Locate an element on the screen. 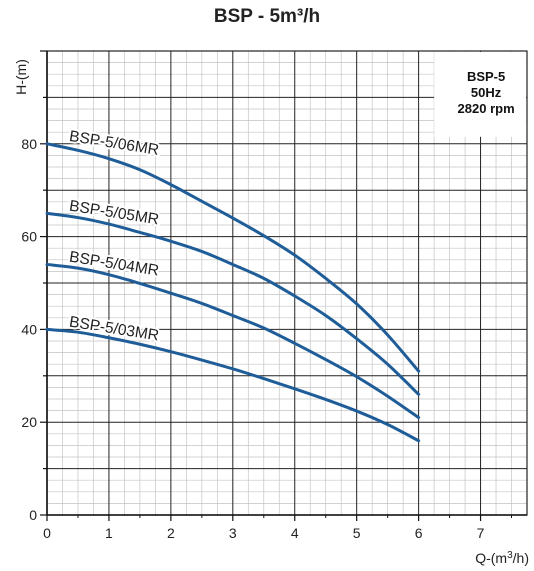 The height and width of the screenshot is (571, 534). y-tick-label: 20 is located at coordinates (29, 422).